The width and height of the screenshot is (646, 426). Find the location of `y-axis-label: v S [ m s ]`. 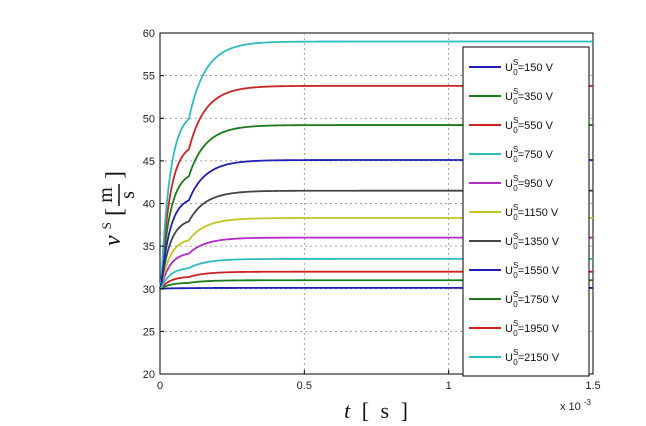

y-axis-label: v S [ m s ] is located at coordinates (117, 208).